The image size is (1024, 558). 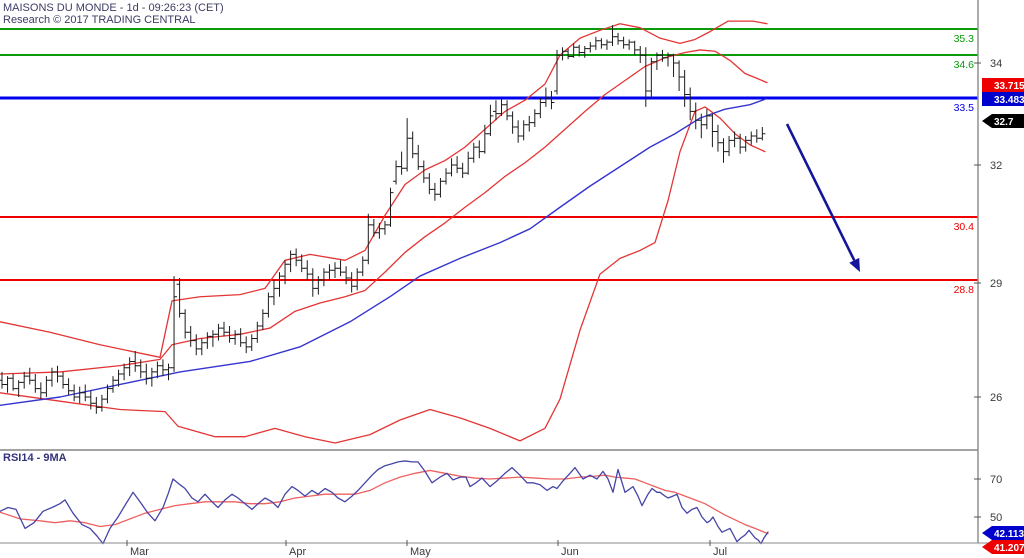 What do you see at coordinates (996, 166) in the screenshot?
I see `axis-tick-label-32: 32` at bounding box center [996, 166].